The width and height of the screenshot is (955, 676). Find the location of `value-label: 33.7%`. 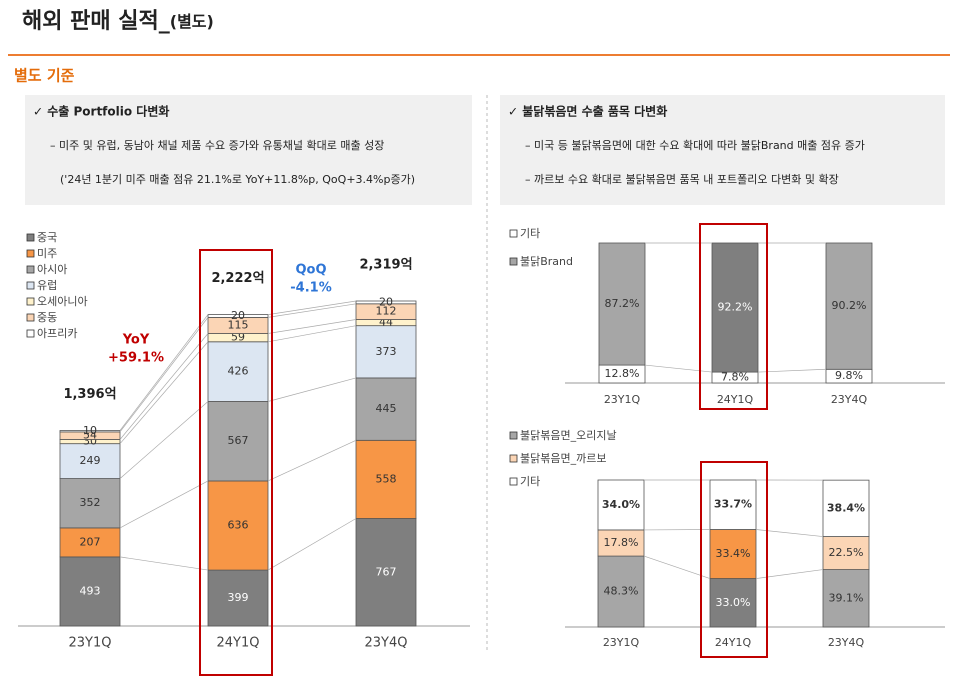

value-label: 33.7% is located at coordinates (733, 504).